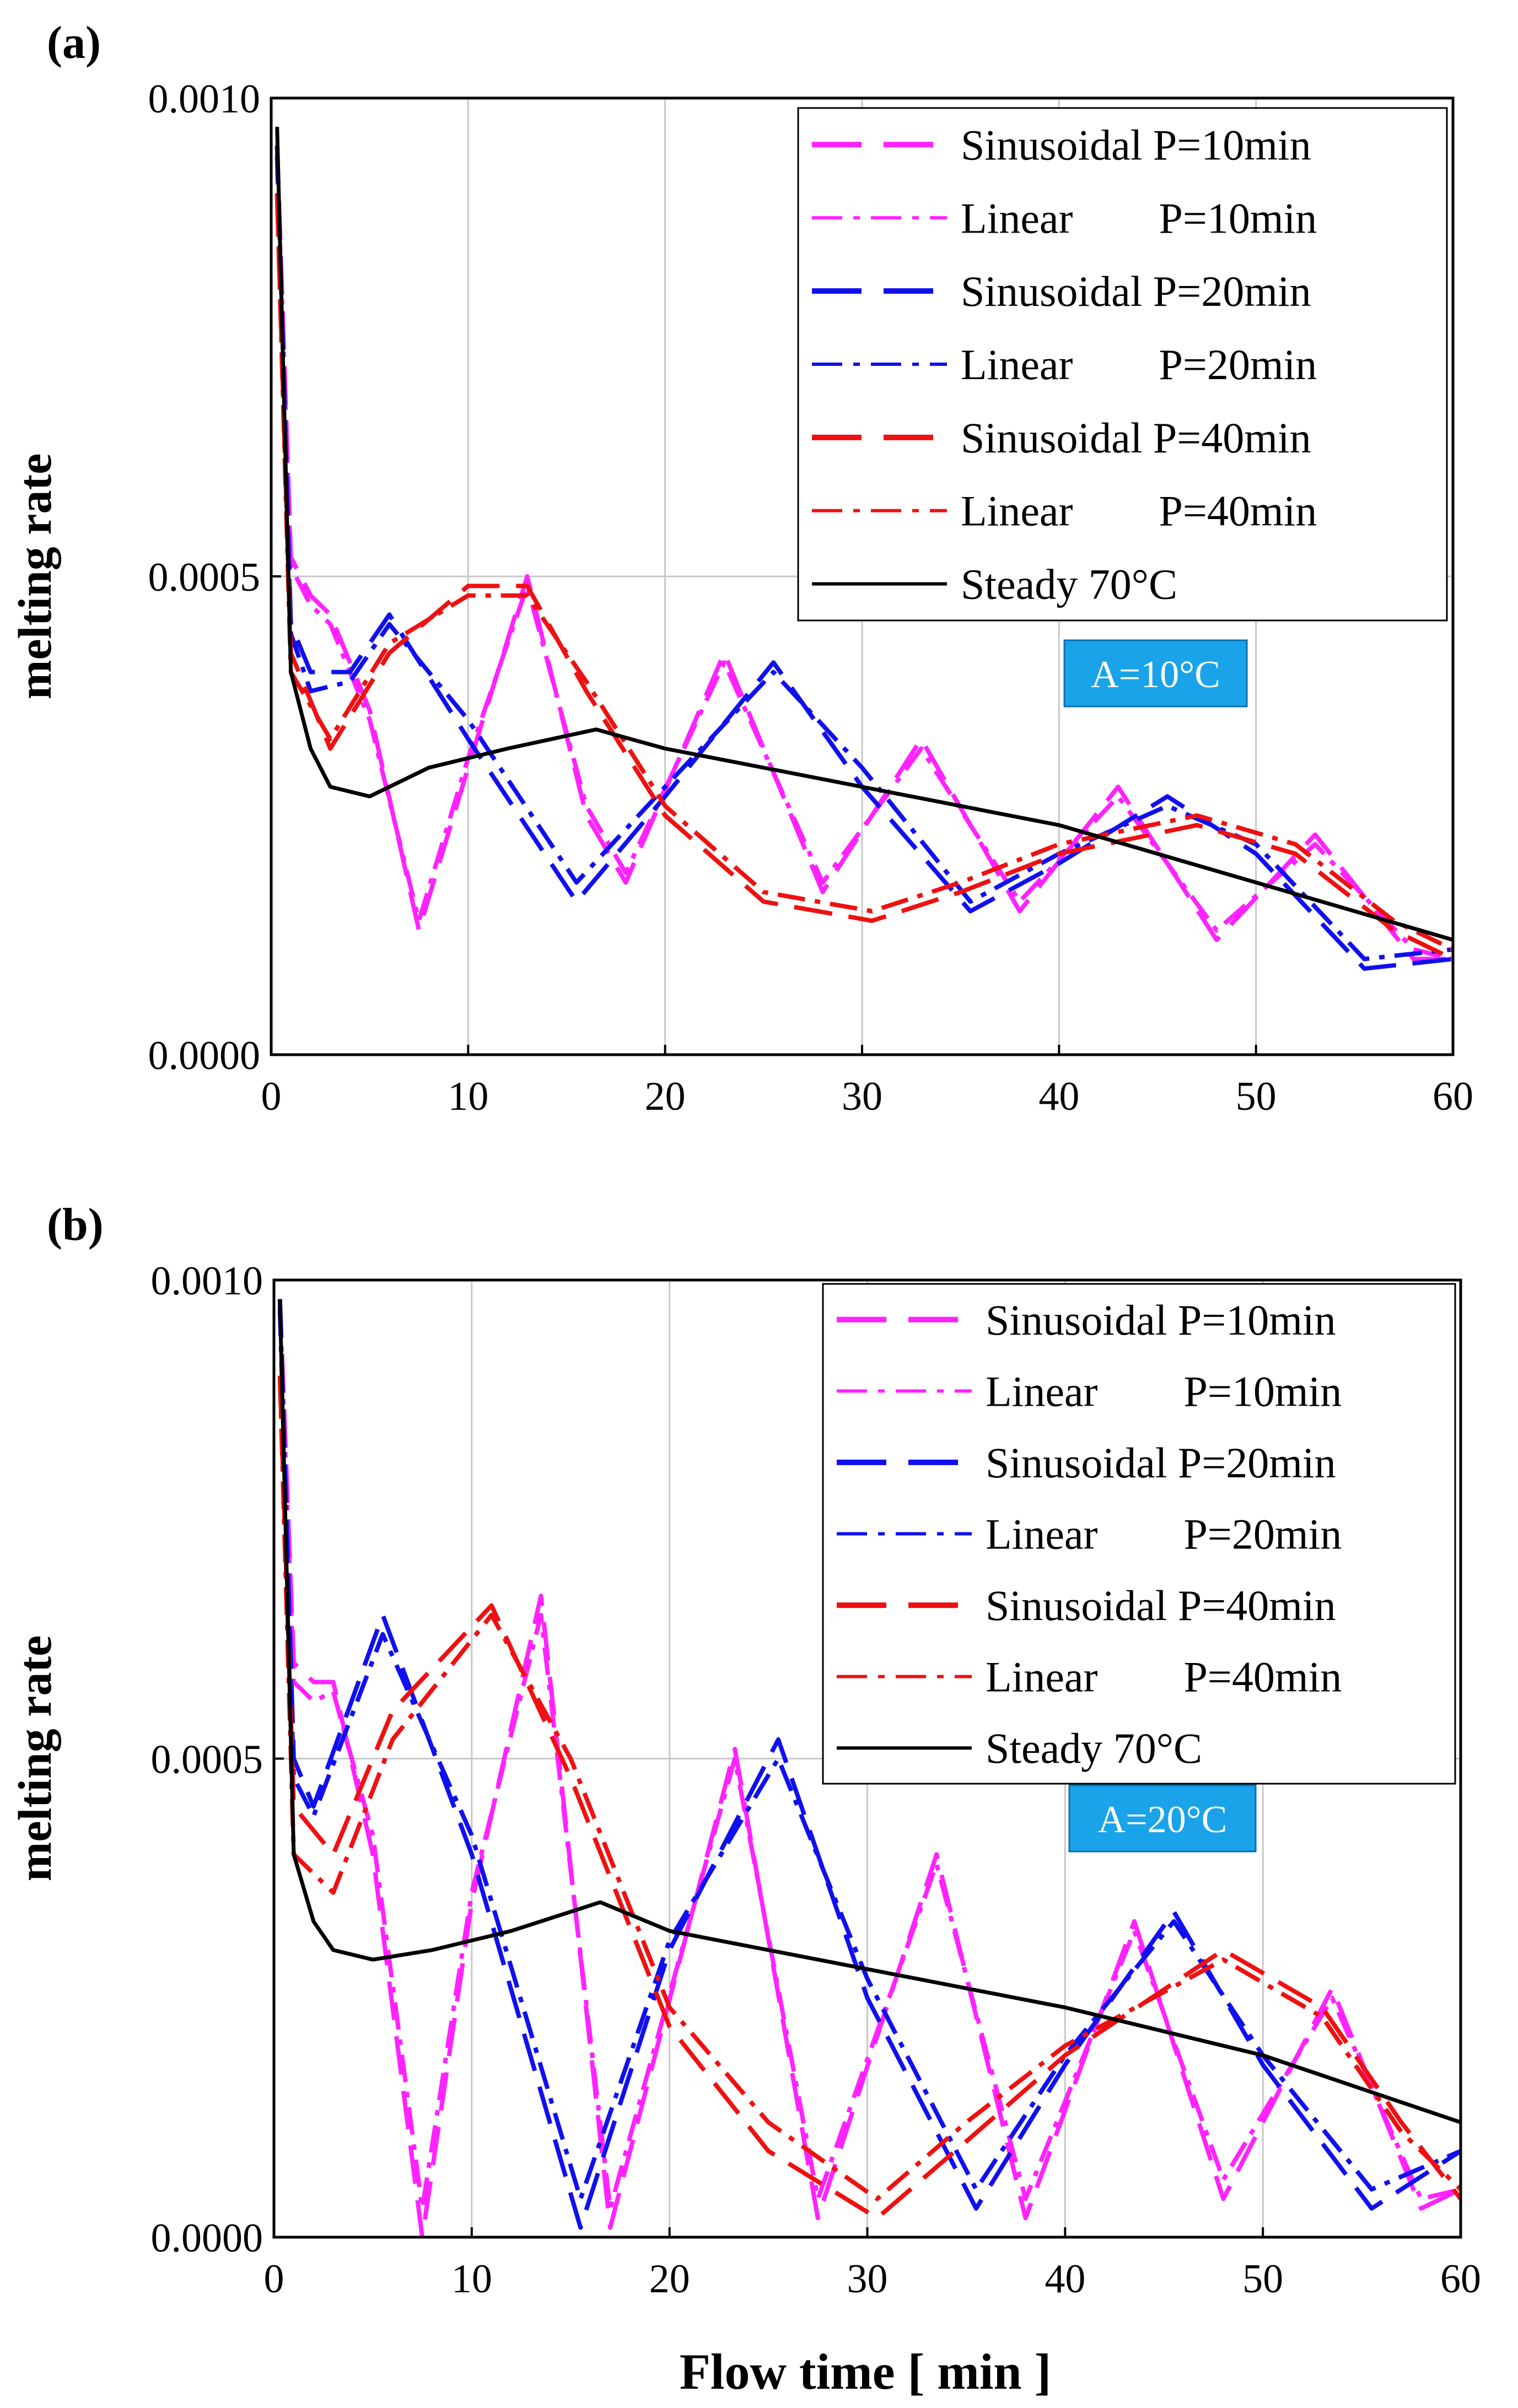 This screenshot has width=1518, height=2408. What do you see at coordinates (866, 2372) in the screenshot?
I see `x-axis-label: Flow time [ min ]` at bounding box center [866, 2372].